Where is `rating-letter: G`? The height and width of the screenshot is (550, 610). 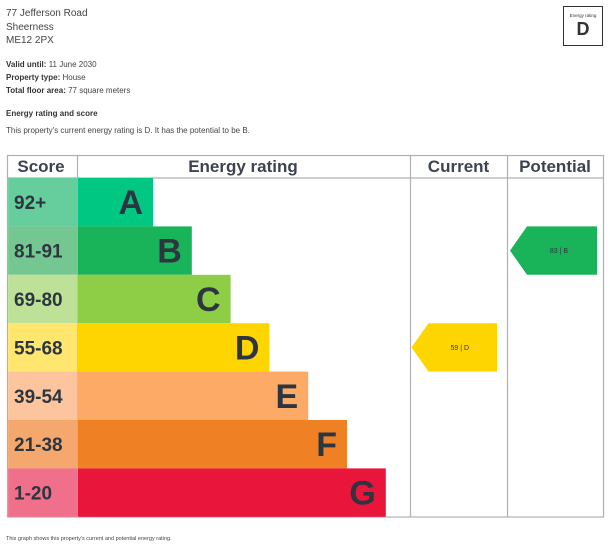 rating-letter: G is located at coordinates (362, 494).